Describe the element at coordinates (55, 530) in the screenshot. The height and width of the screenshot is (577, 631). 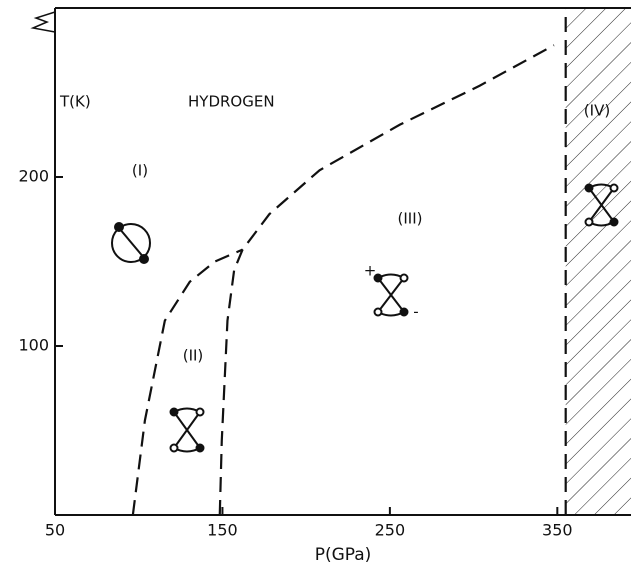
I see `x-tick-label: 50` at that location.